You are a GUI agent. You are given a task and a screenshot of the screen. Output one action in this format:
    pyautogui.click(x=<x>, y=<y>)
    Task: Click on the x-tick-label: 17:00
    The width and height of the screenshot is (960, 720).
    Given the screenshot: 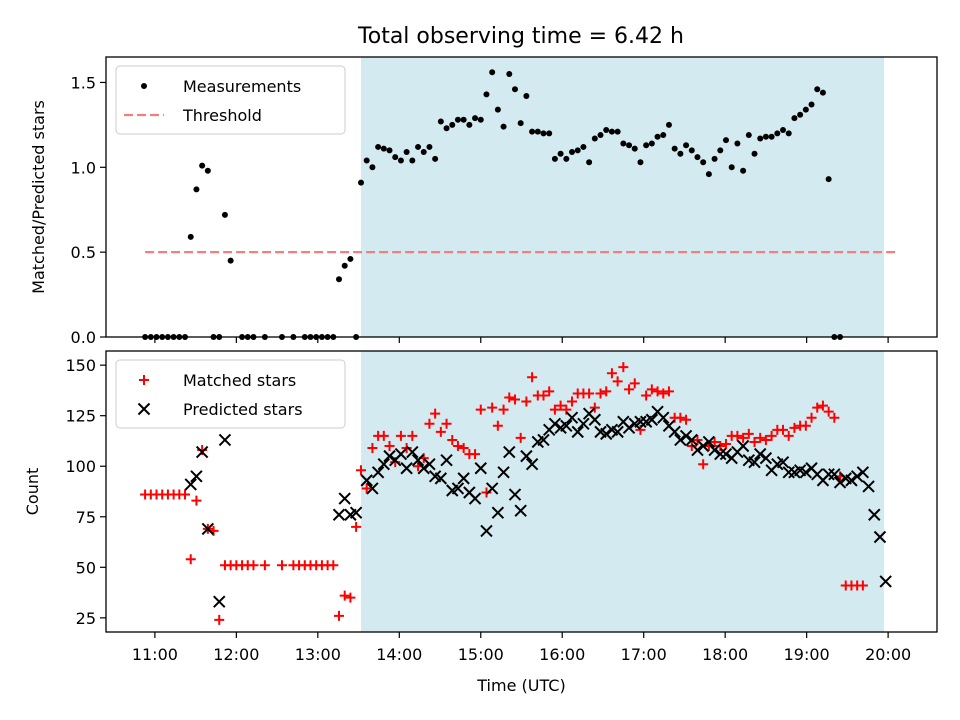 What is the action you would take?
    pyautogui.click(x=644, y=654)
    